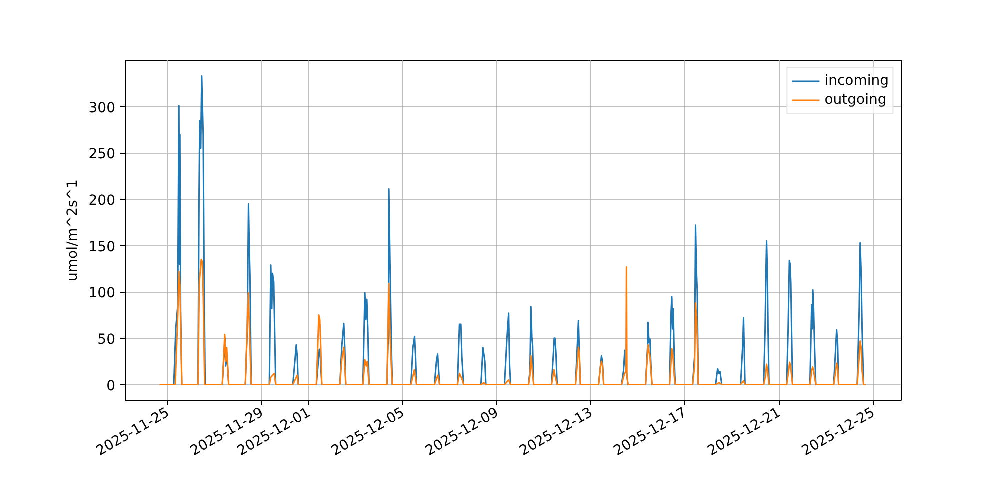 This screenshot has width=1000, height=500. What do you see at coordinates (102, 200) in the screenshot?
I see `y-tick-label: 200` at bounding box center [102, 200].